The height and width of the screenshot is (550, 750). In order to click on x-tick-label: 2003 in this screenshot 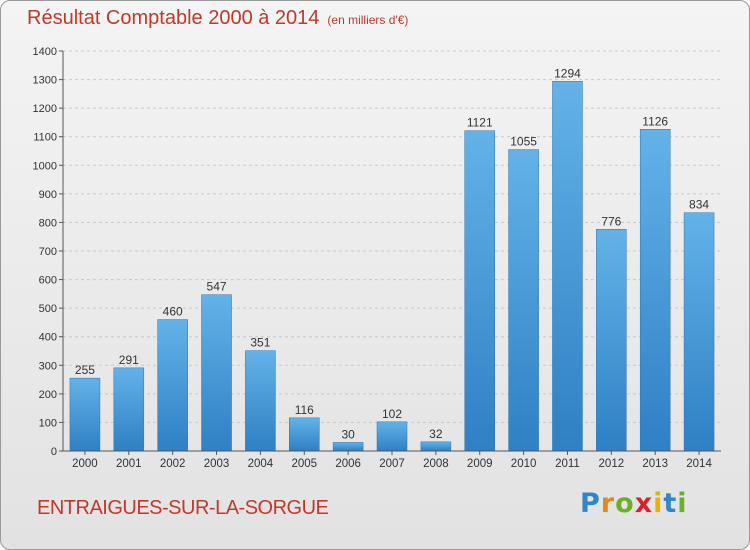, I will do `click(217, 464)`.